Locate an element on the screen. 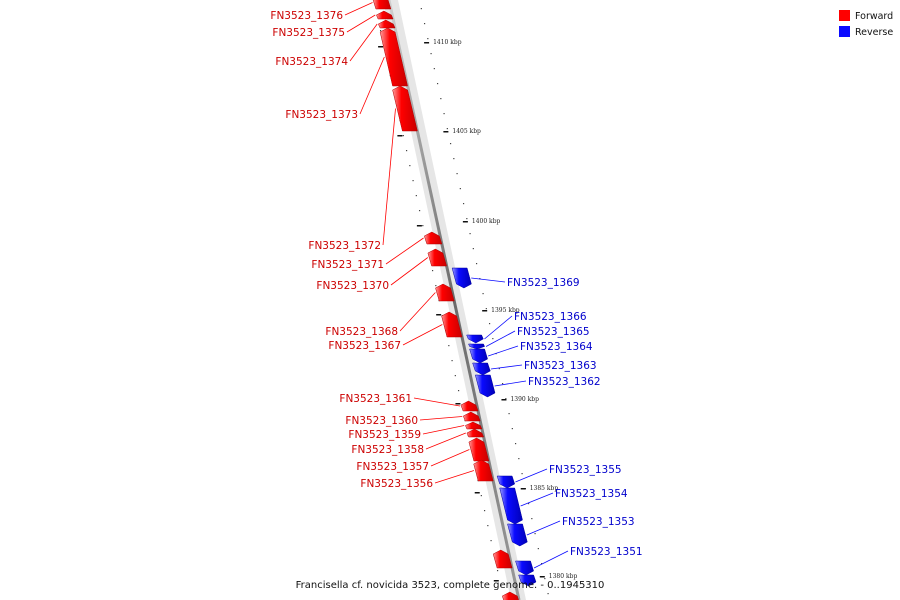 The height and width of the screenshot is (600, 900). gene-label: FN3523_1356 is located at coordinates (396, 484).